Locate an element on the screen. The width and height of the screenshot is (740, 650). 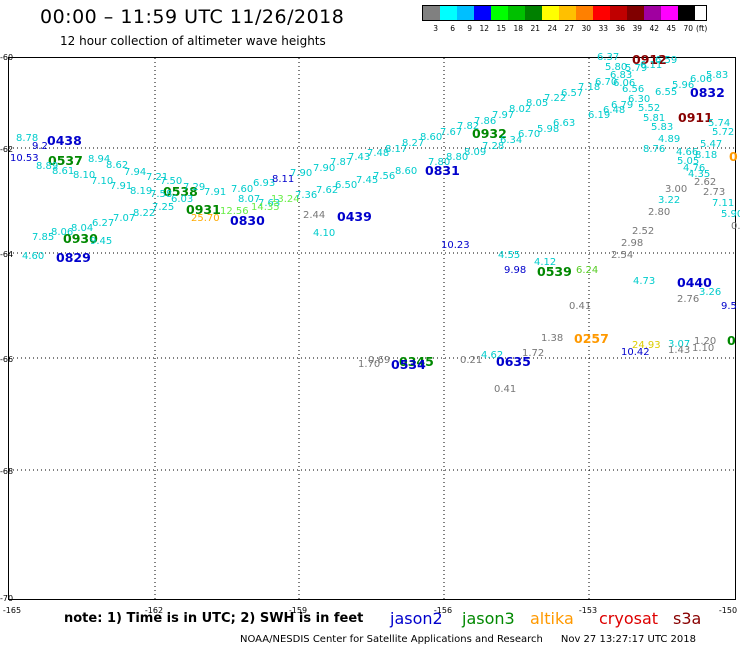
wave-height-label: 5.52 is located at coordinates (649, 108).